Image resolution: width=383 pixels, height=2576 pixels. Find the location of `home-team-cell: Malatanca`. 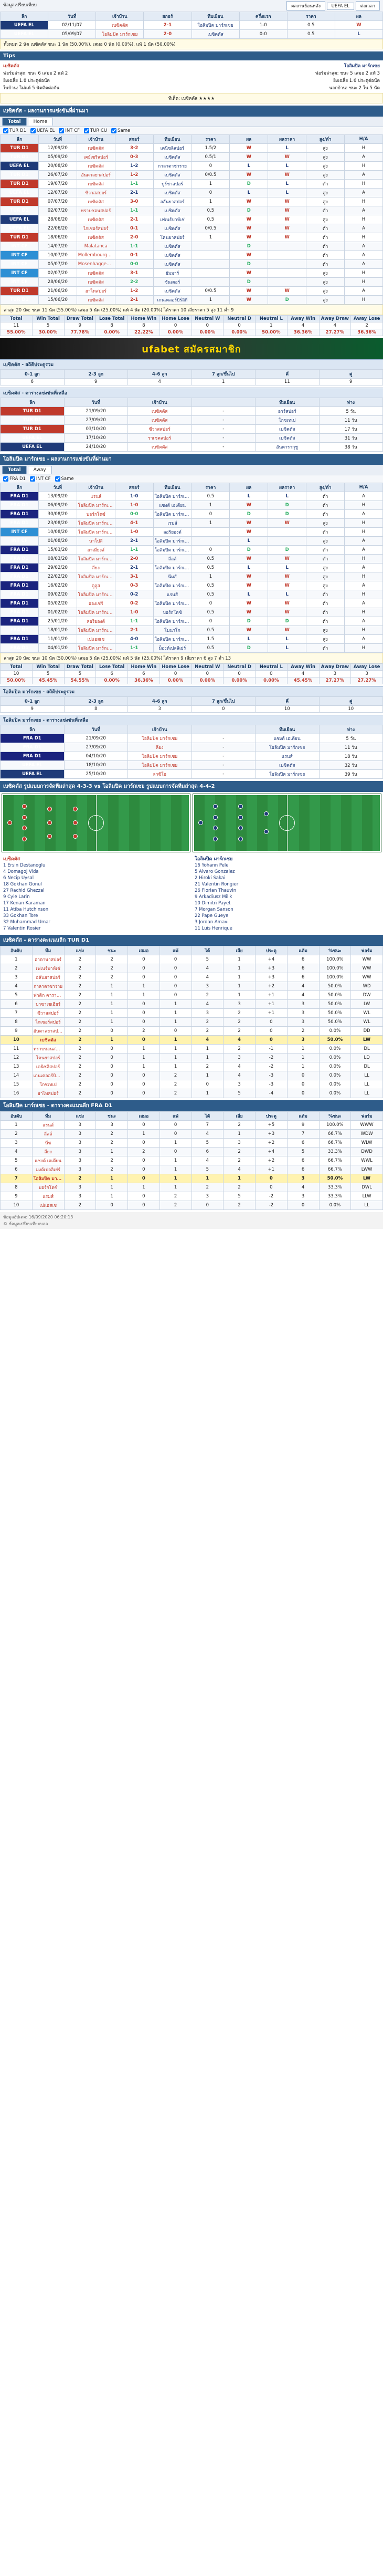

home-team-cell: Malatanca is located at coordinates (95, 247).